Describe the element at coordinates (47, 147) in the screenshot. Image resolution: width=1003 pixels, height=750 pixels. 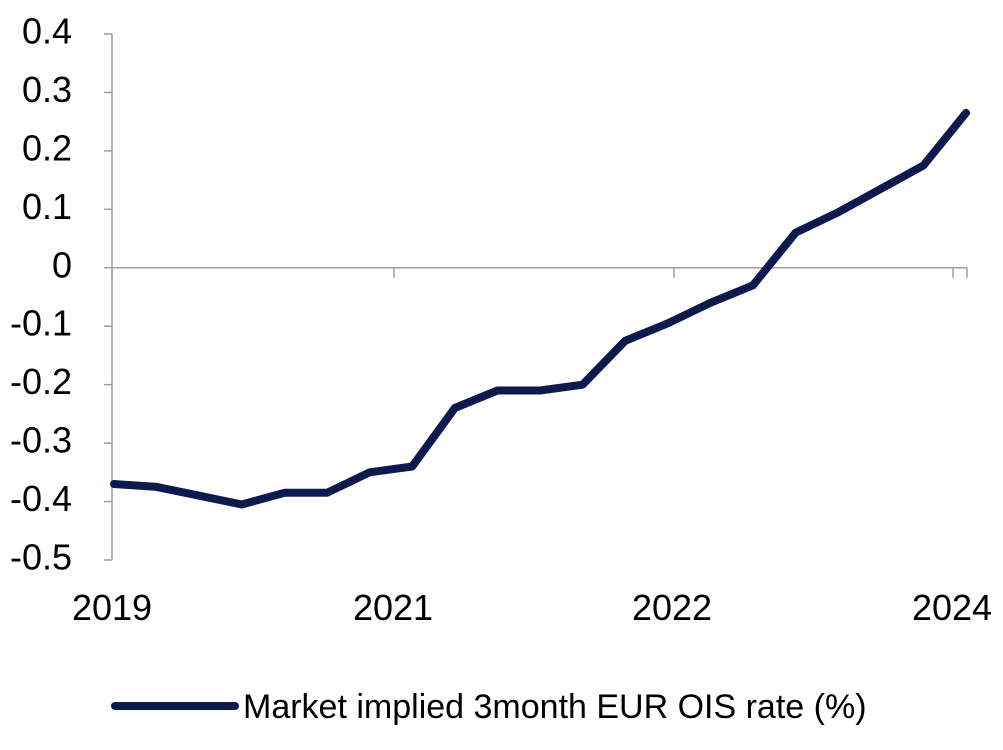
I see `y-tick-label: 0.2` at that location.